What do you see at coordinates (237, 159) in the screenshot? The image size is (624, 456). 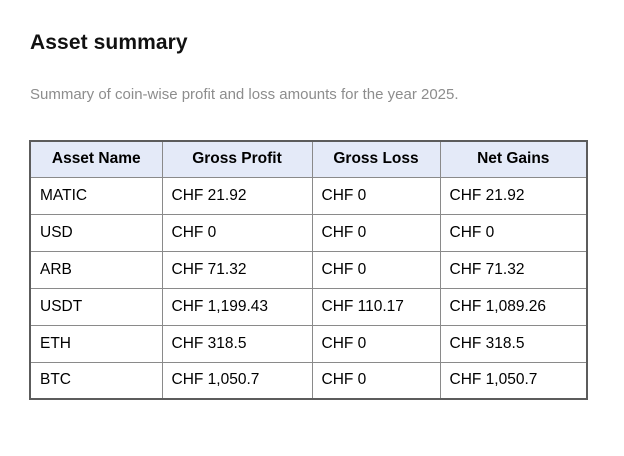 I see `column-header-gross-profit: Gross Profit` at bounding box center [237, 159].